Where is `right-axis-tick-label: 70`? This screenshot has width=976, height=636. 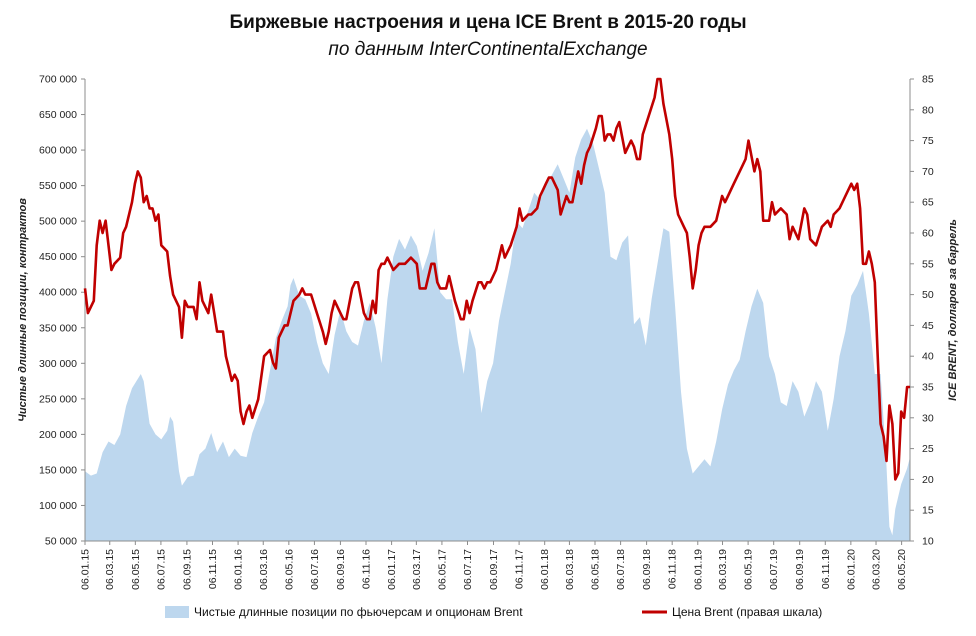 right-axis-tick-label: 70 is located at coordinates (928, 172).